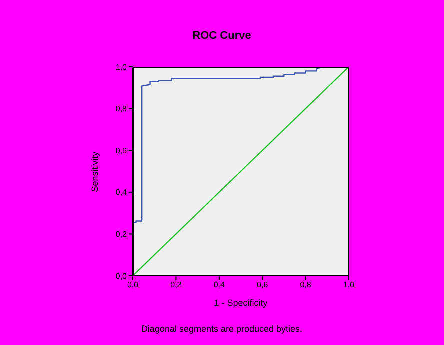 The width and height of the screenshot is (444, 345). I want to click on x-tick-label: 0,6, so click(263, 285).